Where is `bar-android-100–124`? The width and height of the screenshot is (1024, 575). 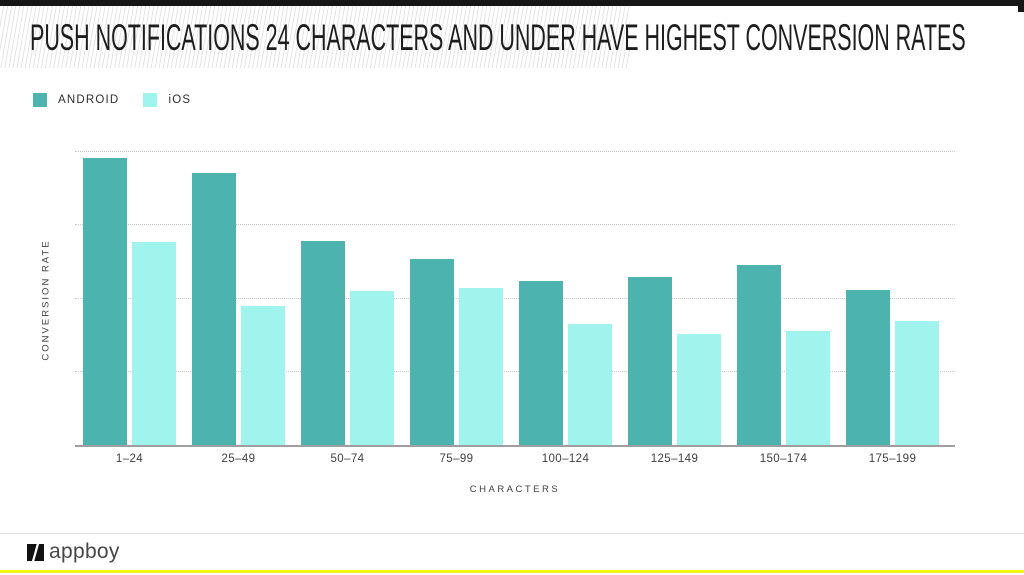 bar-android-100–124 is located at coordinates (541, 362).